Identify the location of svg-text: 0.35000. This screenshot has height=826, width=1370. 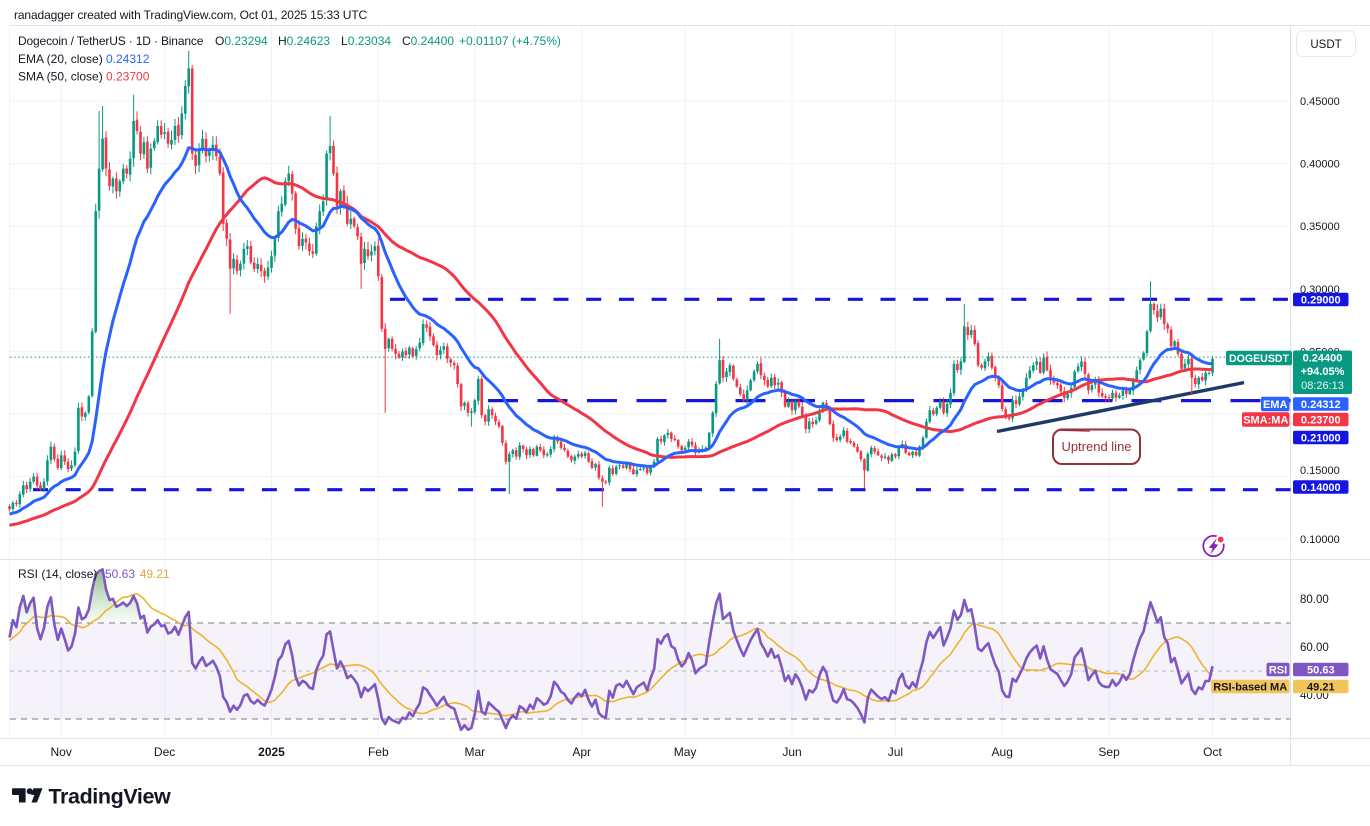
(1320, 227).